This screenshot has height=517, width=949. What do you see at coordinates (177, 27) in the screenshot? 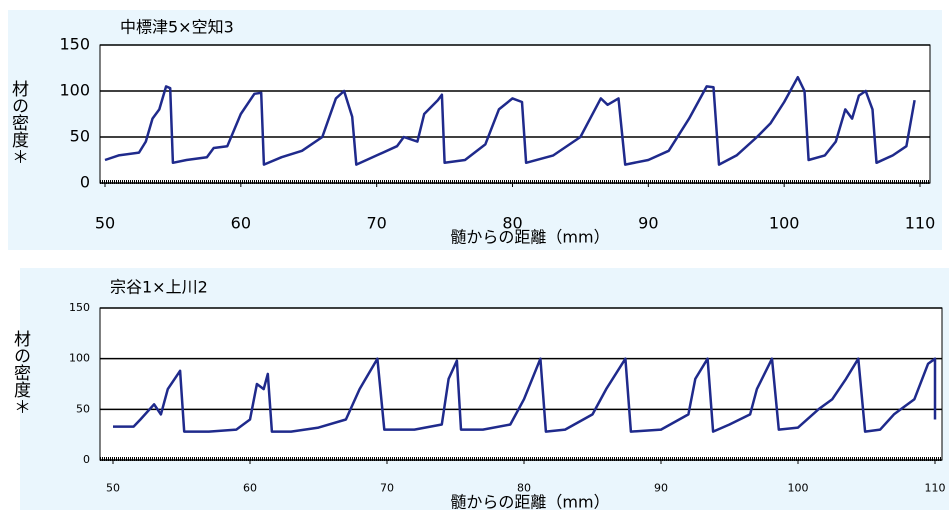
I see `chart-title: 中標津5×空知3` at bounding box center [177, 27].